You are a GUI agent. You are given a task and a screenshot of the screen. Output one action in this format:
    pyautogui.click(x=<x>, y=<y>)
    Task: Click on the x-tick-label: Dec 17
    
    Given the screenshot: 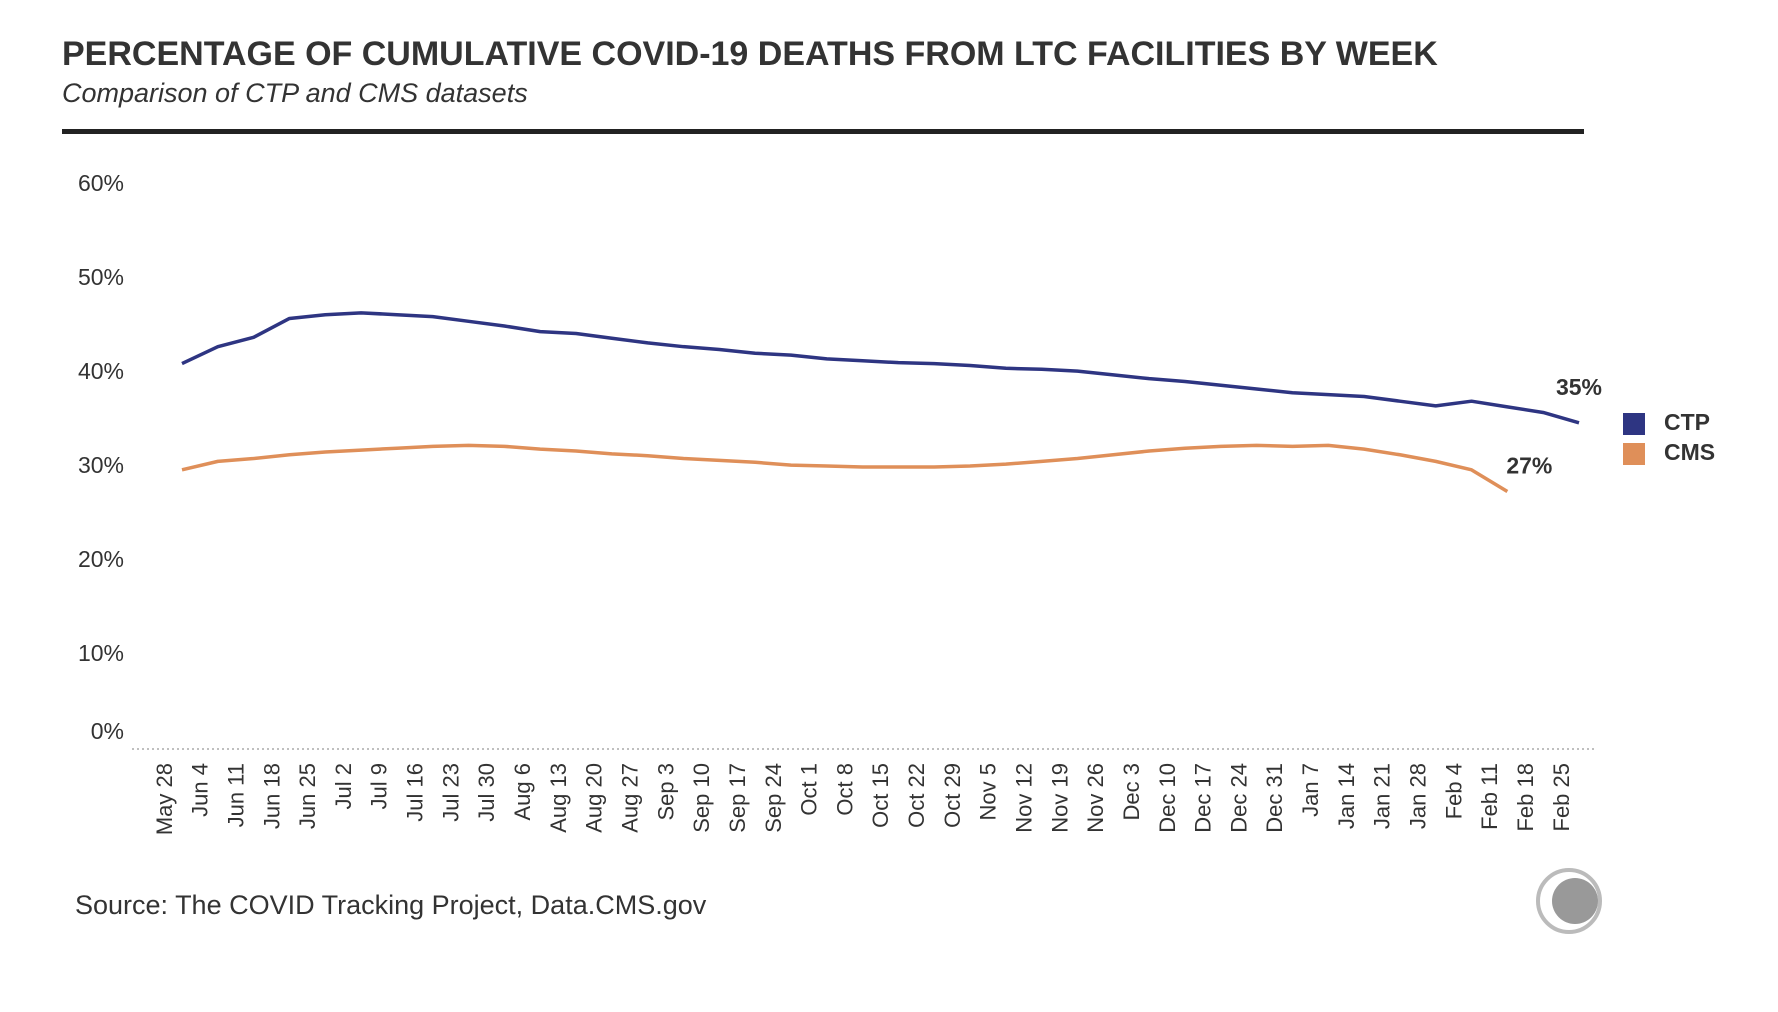 What is the action you would take?
    pyautogui.click(x=1203, y=798)
    